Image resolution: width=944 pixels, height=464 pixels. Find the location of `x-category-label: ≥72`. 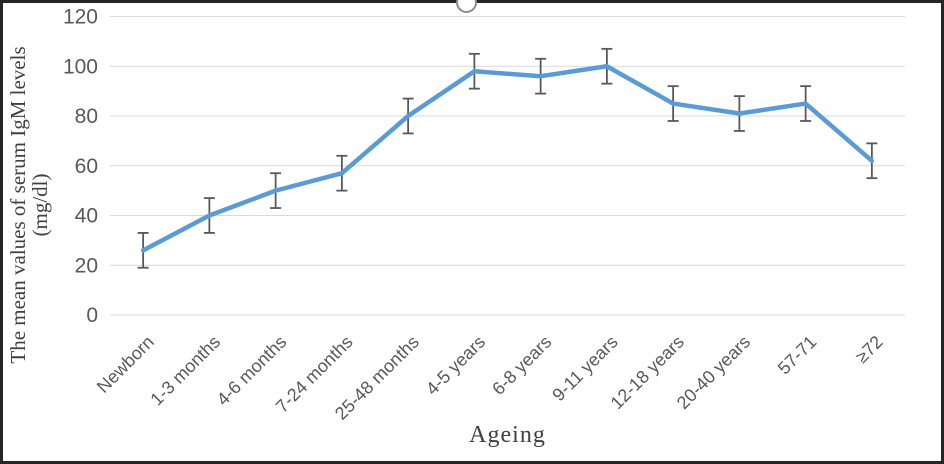

x-category-label: ≥72 is located at coordinates (868, 349).